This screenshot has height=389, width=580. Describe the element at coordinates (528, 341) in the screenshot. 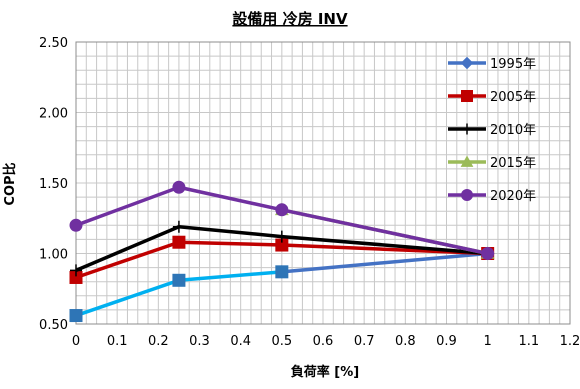

I see `x-tick-label: 1.1` at that location.